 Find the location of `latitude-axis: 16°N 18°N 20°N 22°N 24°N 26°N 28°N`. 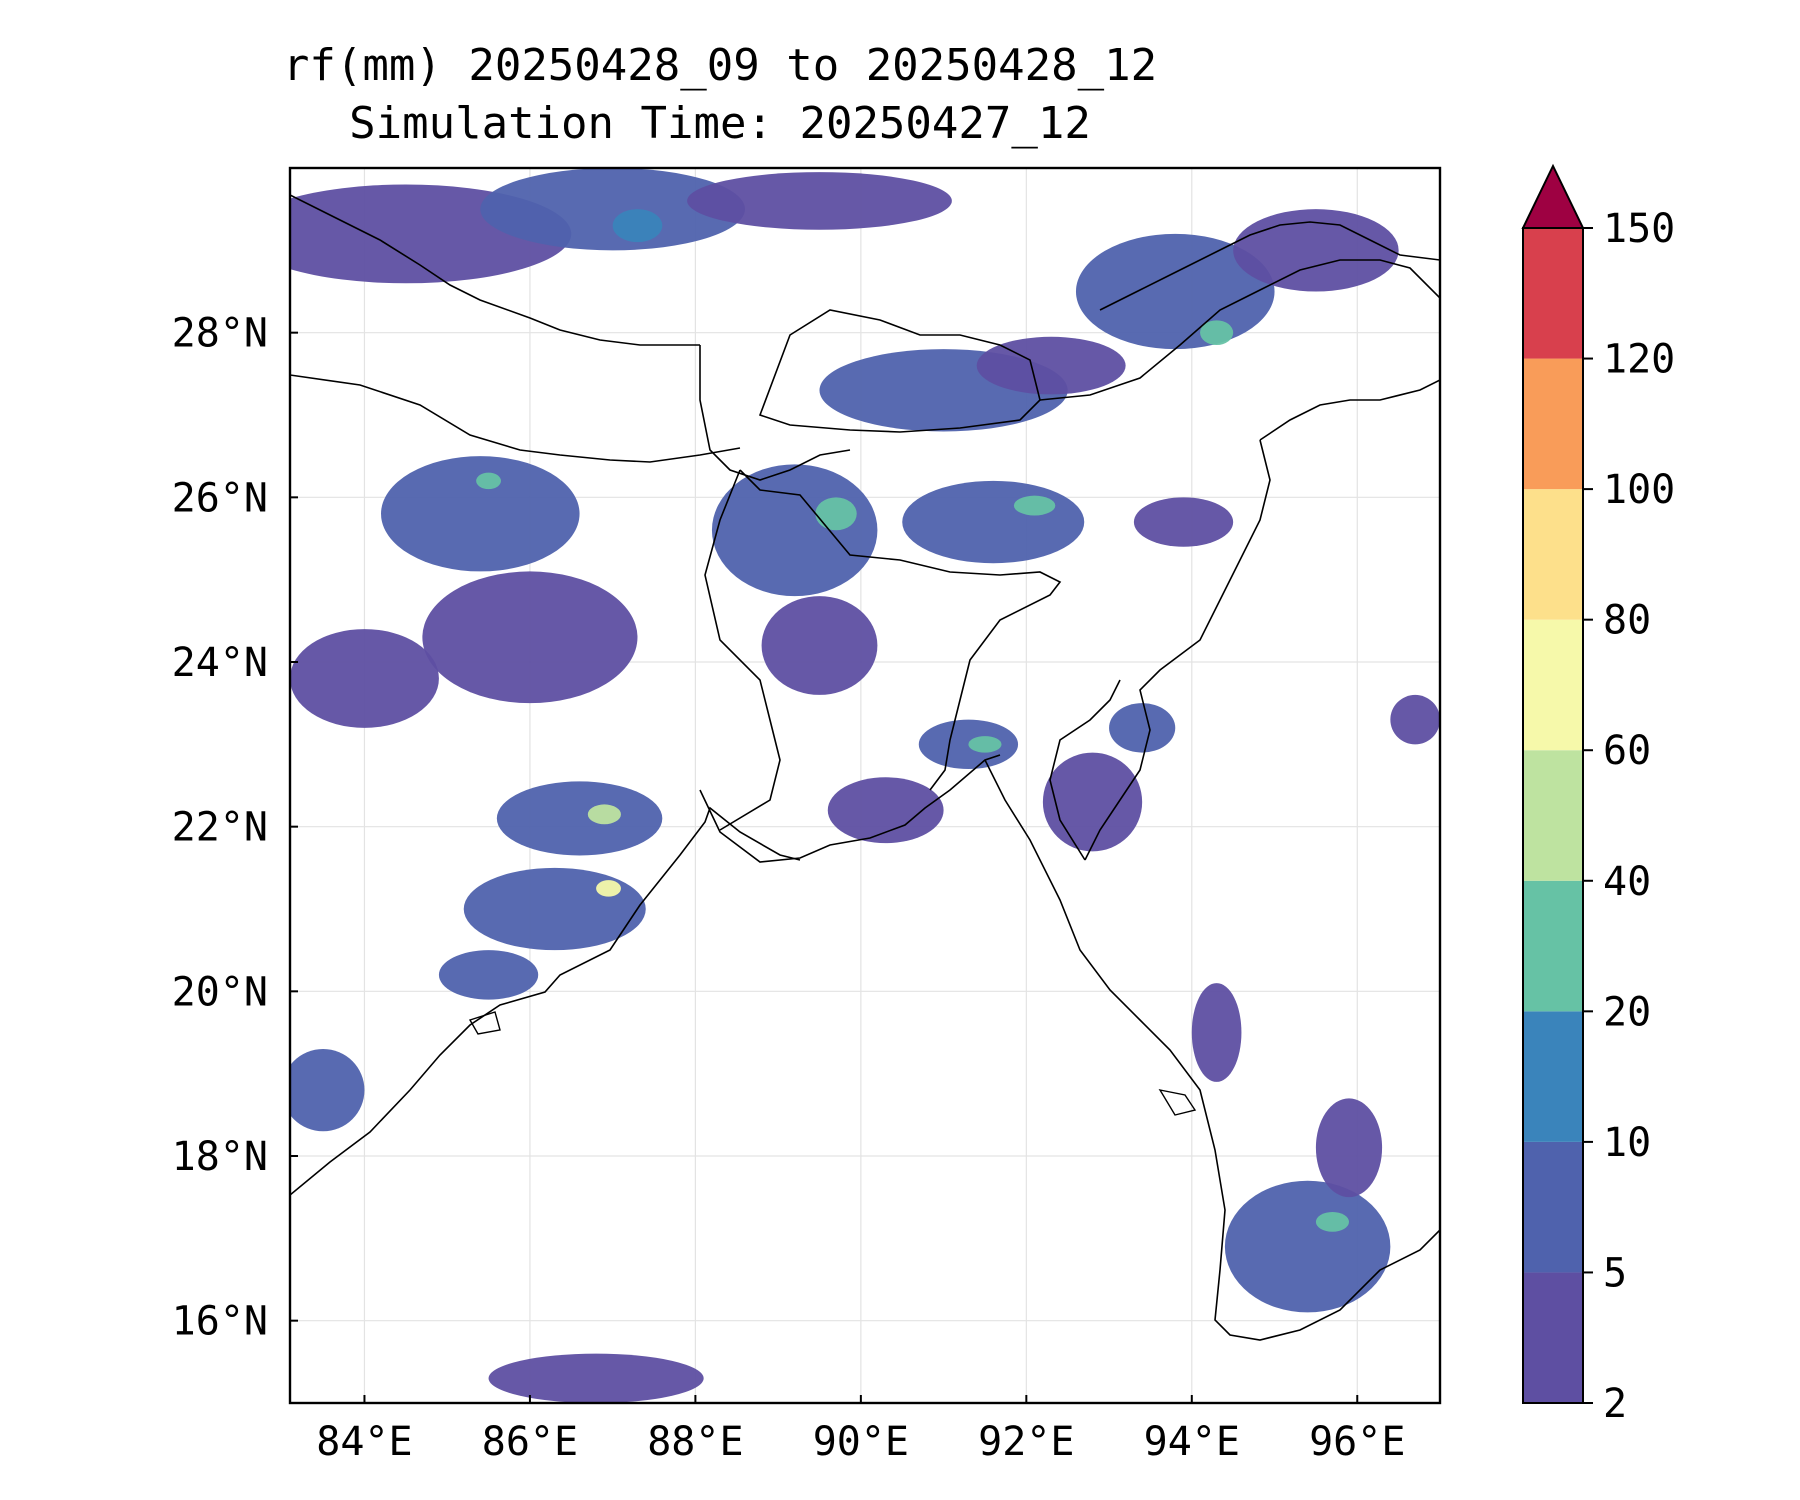

latitude-axis: 16°N 18°N 20°N 22°N 24°N 26°N 28°N is located at coordinates (235, 828).